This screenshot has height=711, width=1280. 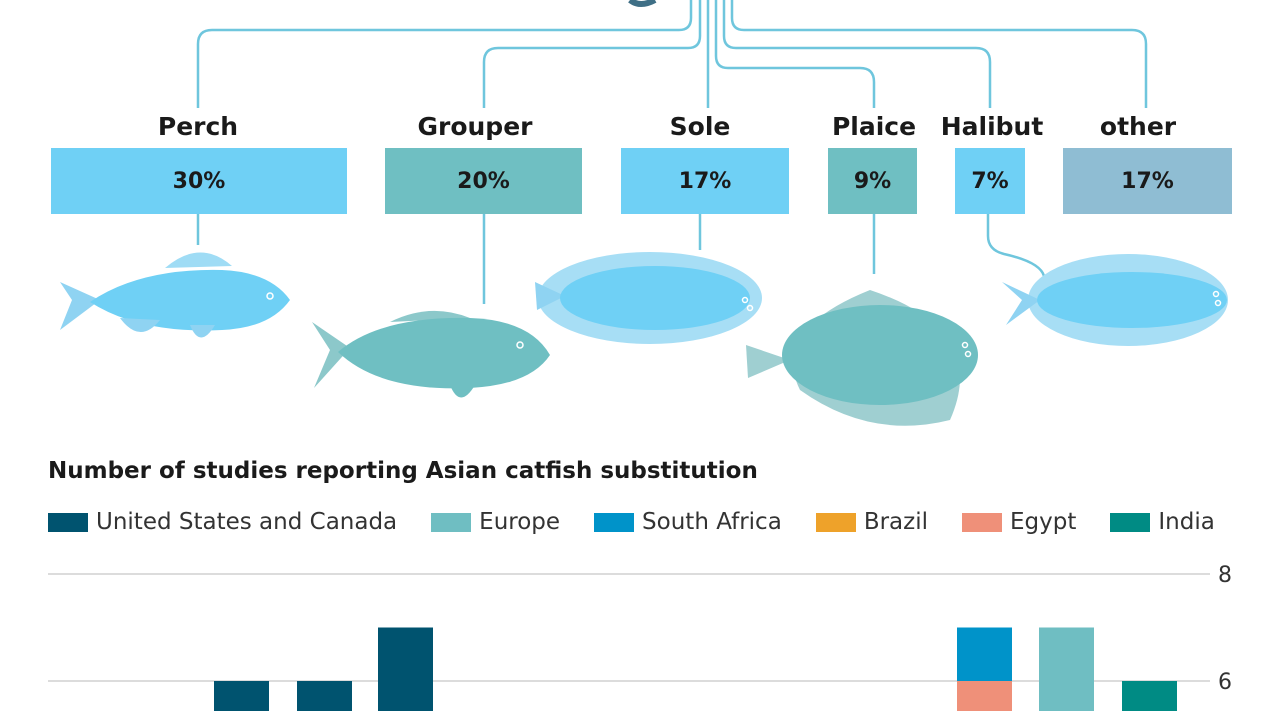 I want to click on species-label-halibut: Halibut, so click(x=992, y=126).